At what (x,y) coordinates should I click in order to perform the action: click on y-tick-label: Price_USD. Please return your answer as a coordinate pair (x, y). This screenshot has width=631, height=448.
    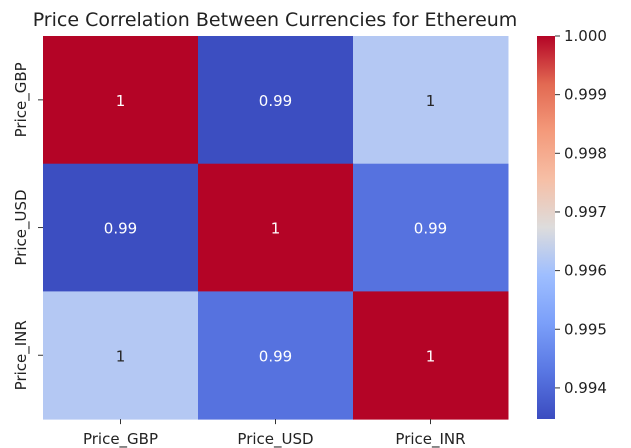
    Looking at the image, I should click on (21, 227).